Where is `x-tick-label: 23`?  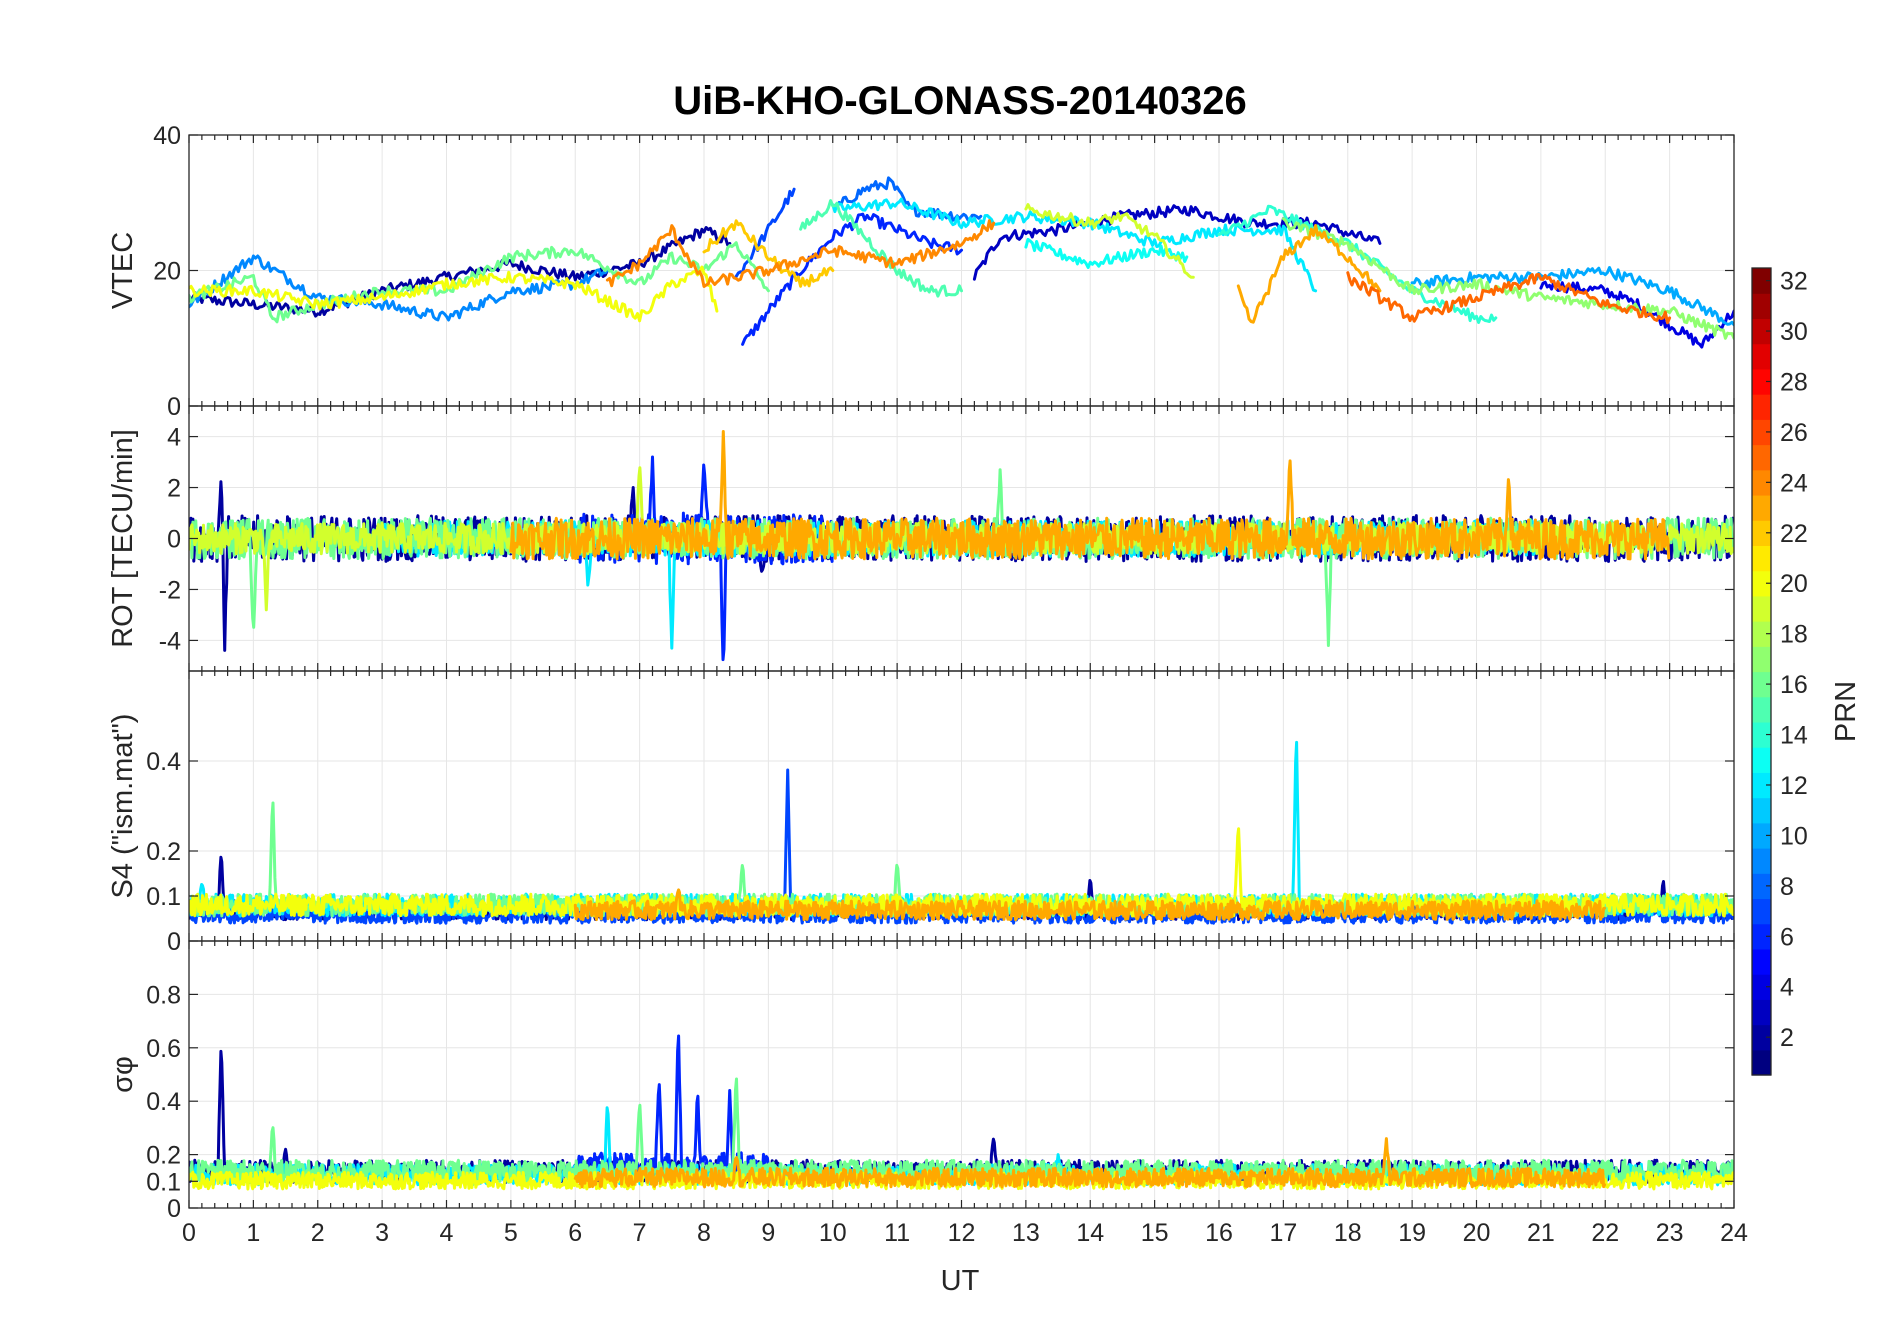 x-tick-label: 23 is located at coordinates (1670, 1233).